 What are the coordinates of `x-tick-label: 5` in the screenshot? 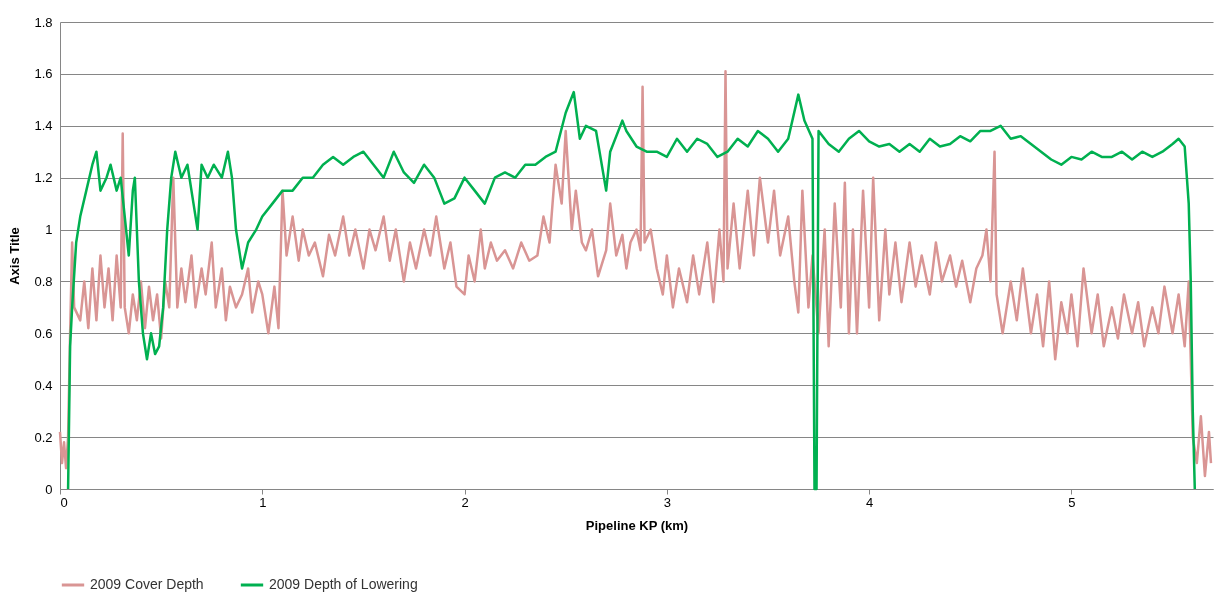 It's located at (1072, 502).